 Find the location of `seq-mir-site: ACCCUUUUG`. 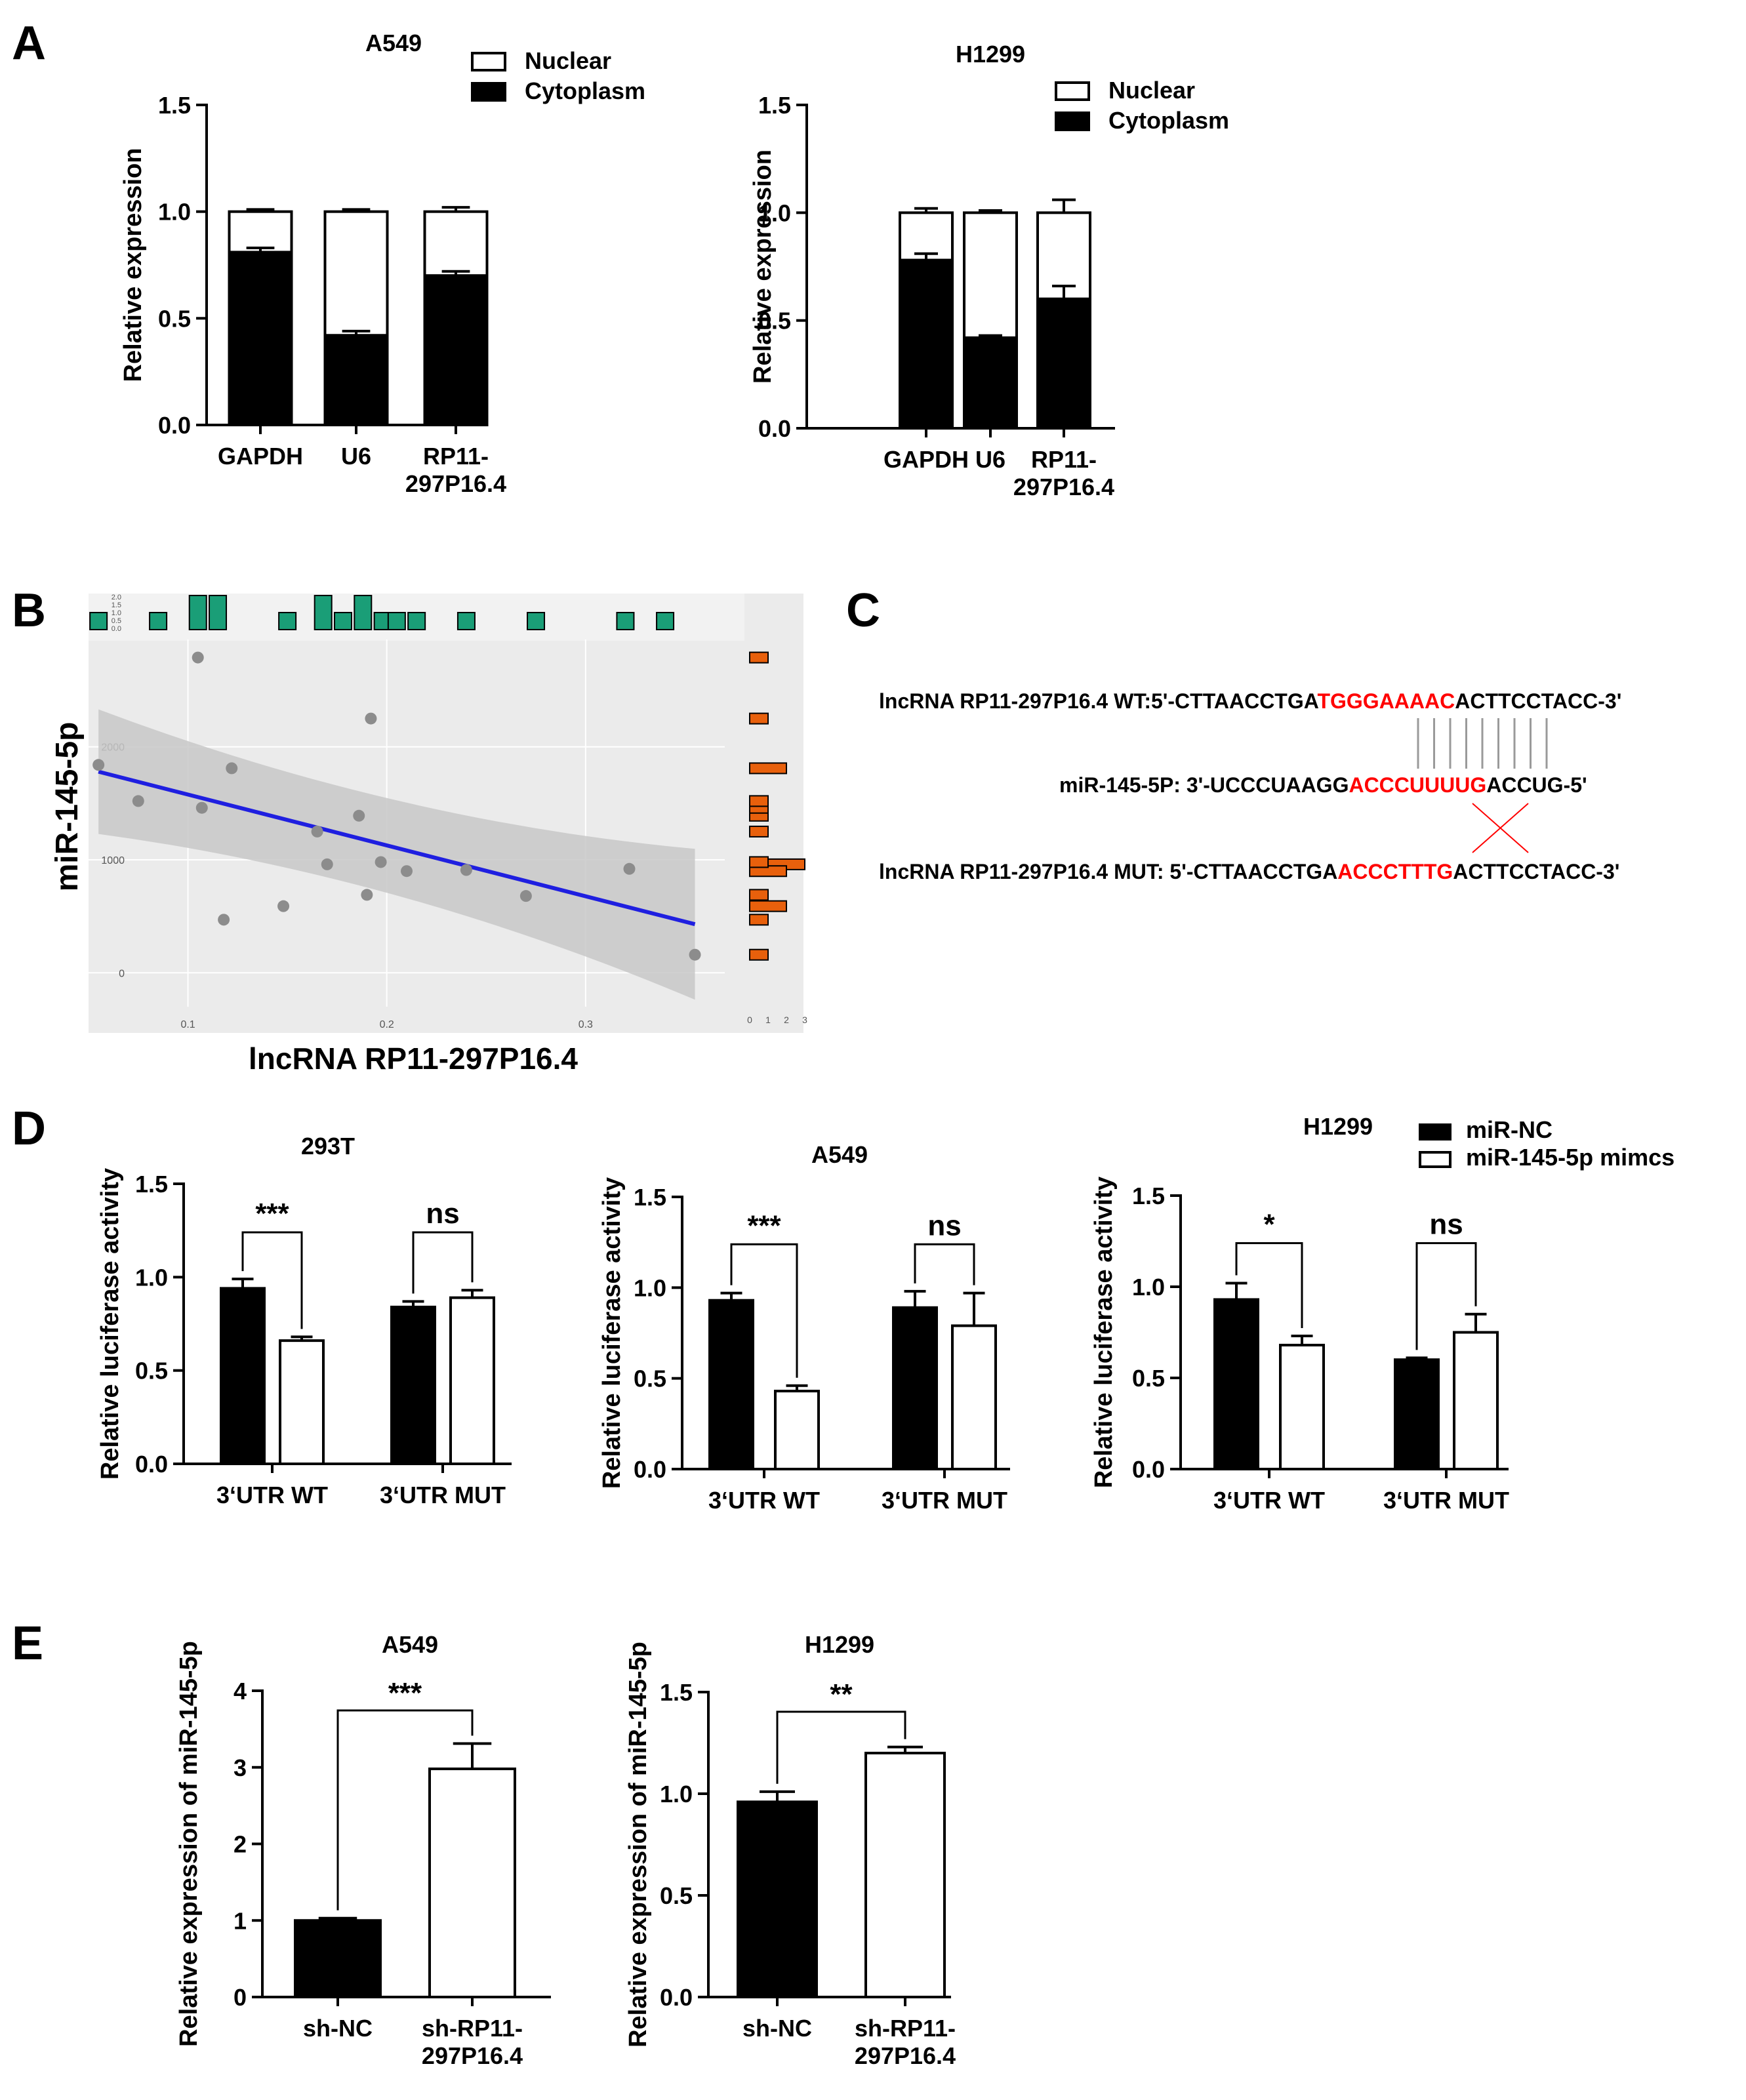

seq-mir-site: ACCCUUUUG is located at coordinates (1417, 785).